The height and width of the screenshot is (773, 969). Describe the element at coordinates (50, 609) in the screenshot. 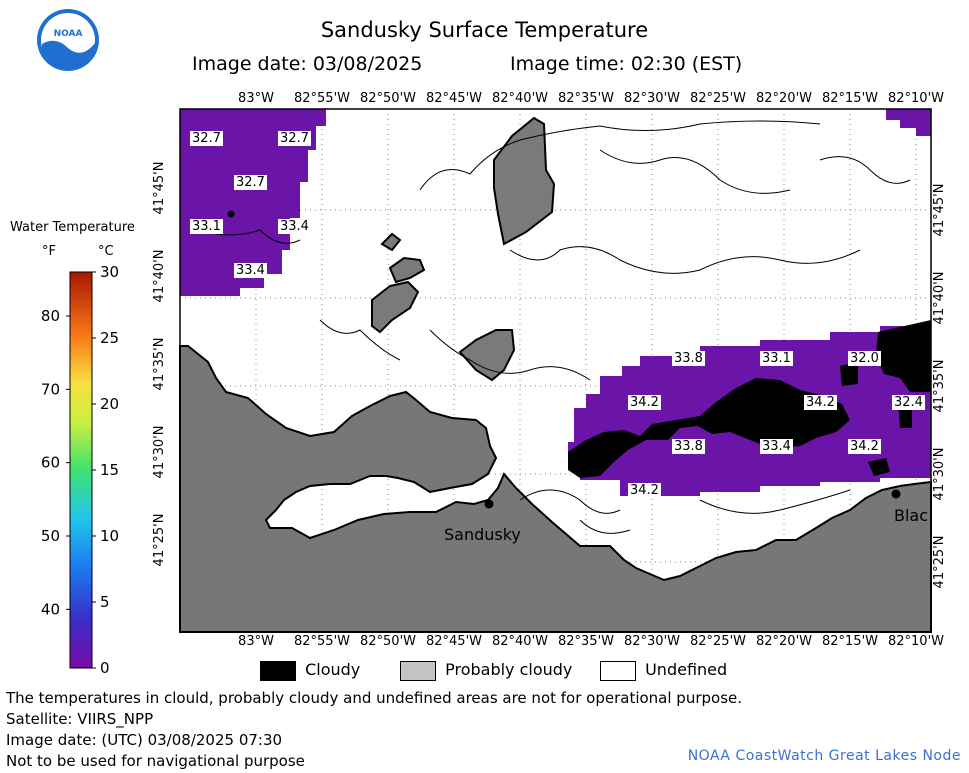

I see `fahrenheit-tick: 40` at that location.